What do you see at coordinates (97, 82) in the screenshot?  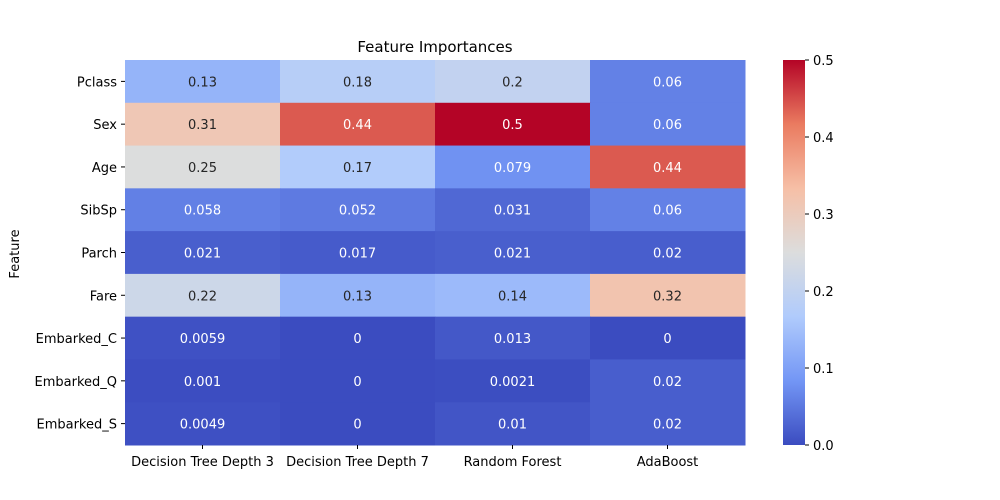 I see `y-tick-label: Pclass` at bounding box center [97, 82].